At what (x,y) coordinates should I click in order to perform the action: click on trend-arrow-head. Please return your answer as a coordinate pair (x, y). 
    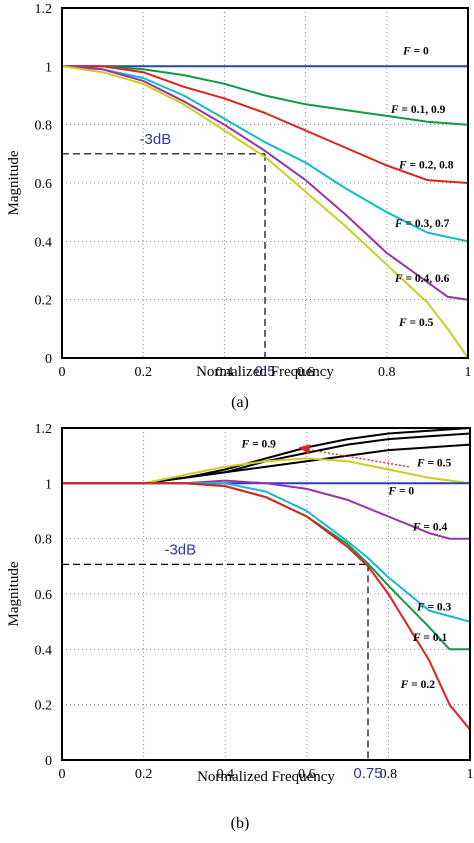
    Looking at the image, I should click on (304, 449).